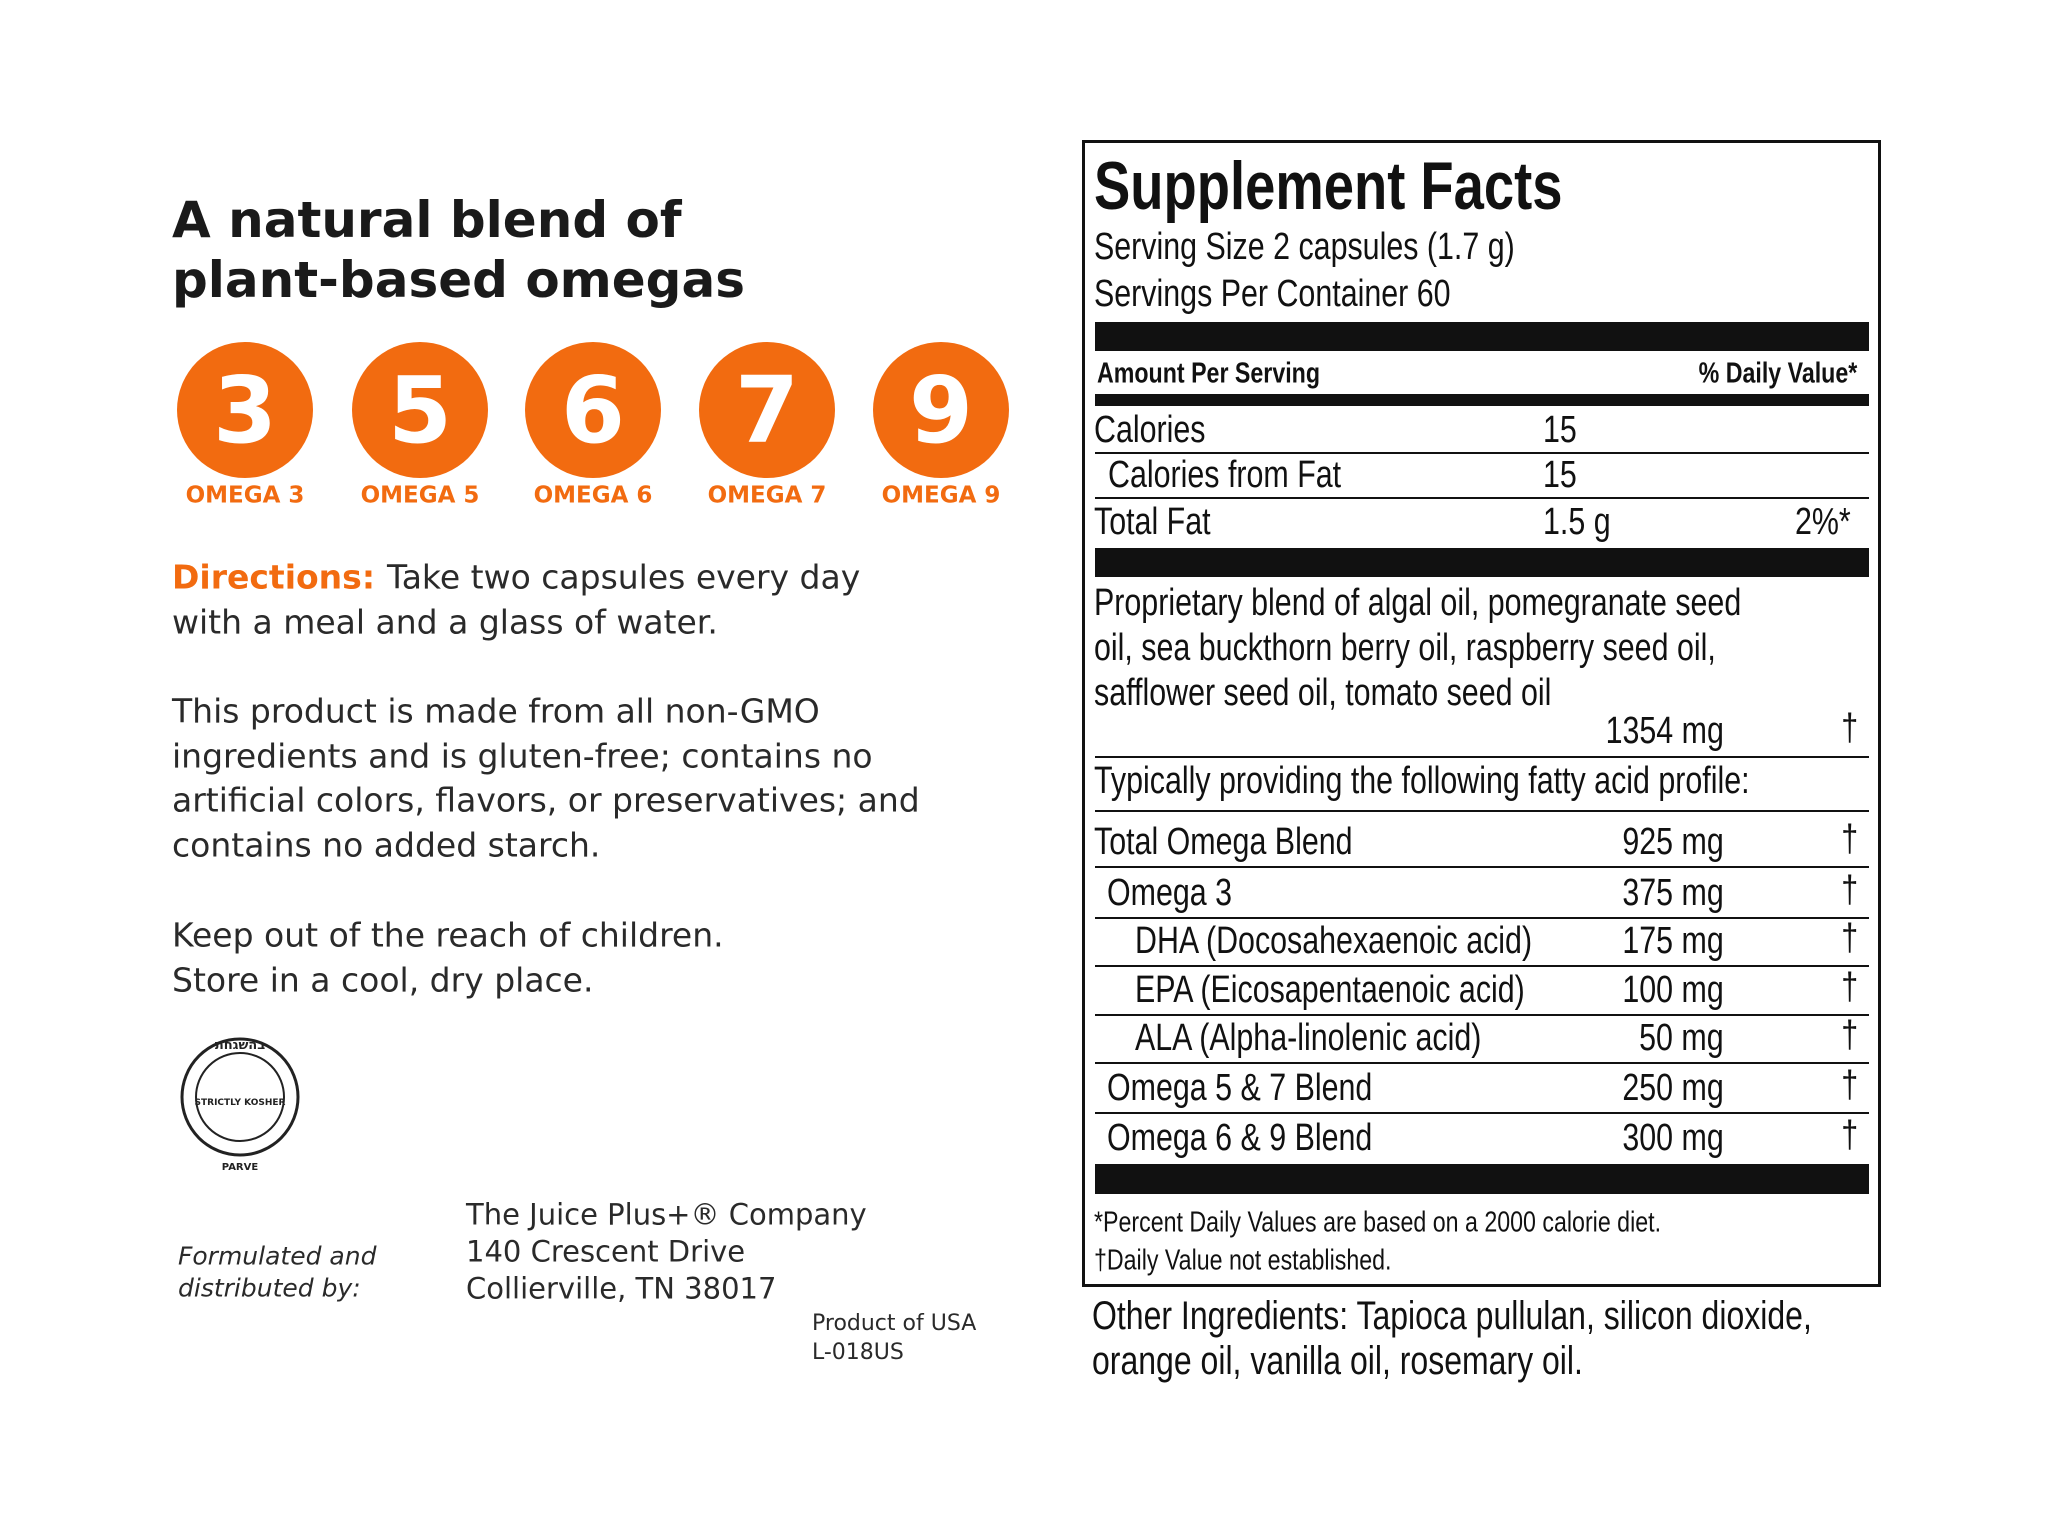  What do you see at coordinates (269, 1288) in the screenshot?
I see `distributor-label: distributed by:` at bounding box center [269, 1288].